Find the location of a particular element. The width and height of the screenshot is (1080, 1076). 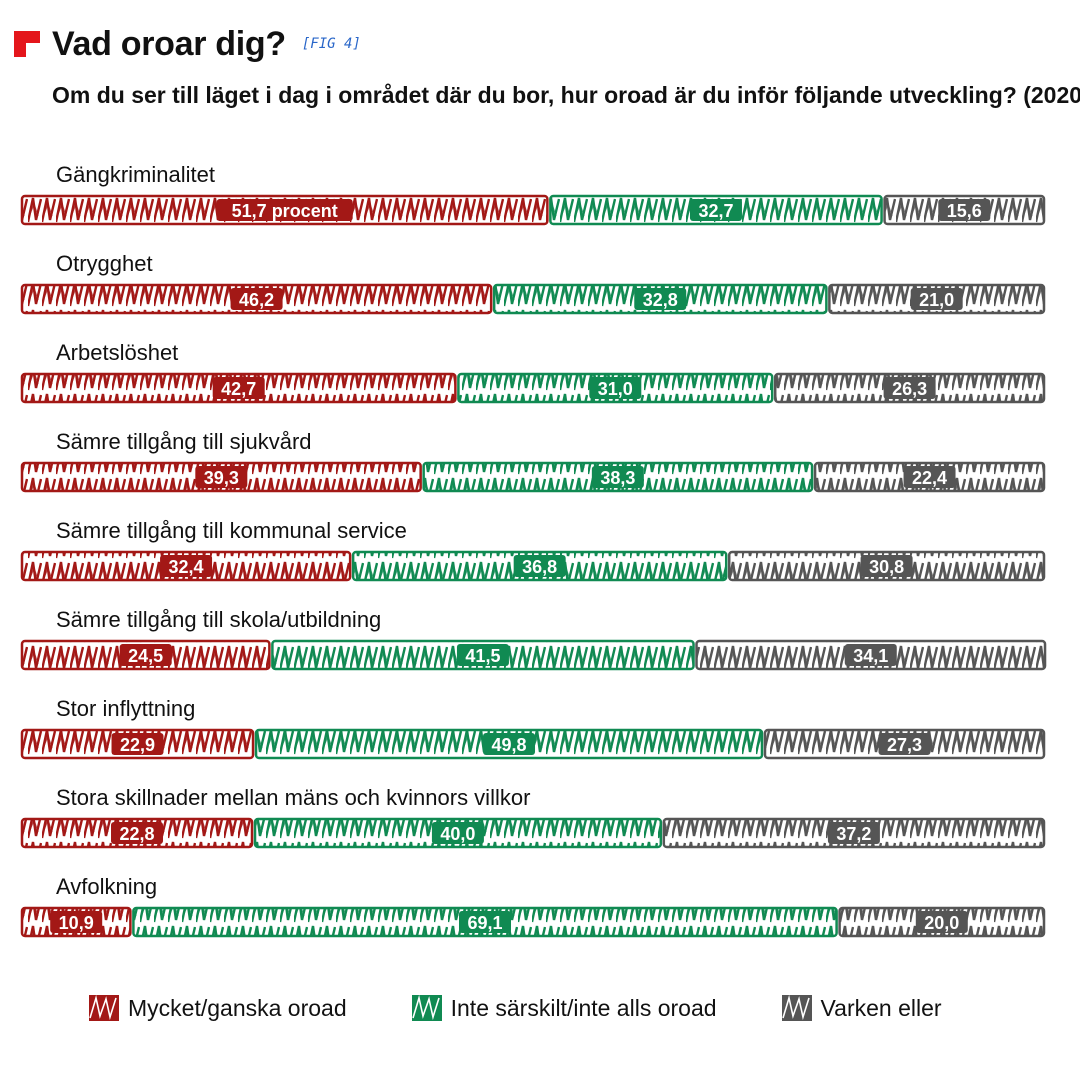

bar-segment: 22,9 is located at coordinates (137, 744).